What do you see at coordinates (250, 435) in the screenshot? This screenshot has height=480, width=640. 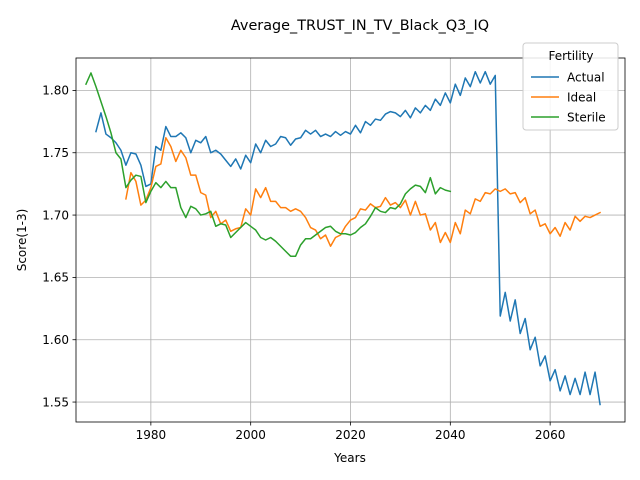 I see `x-tick-label: 2000` at bounding box center [250, 435].